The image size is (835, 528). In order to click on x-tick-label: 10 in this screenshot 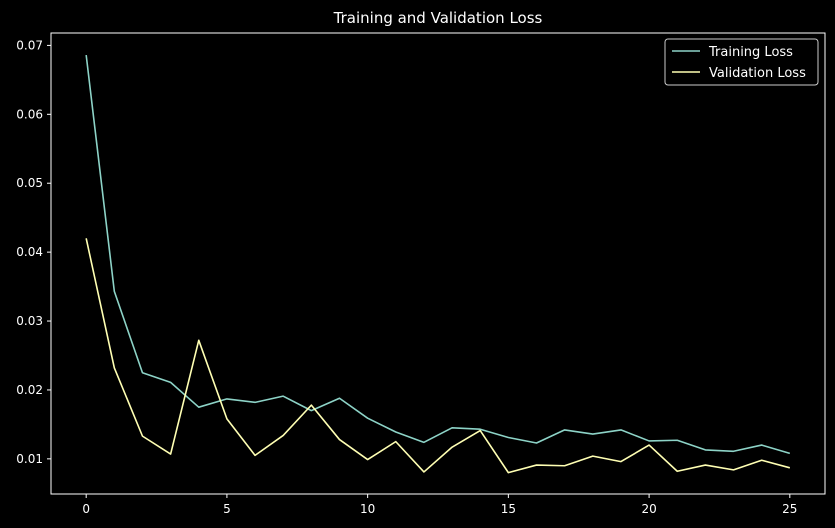, I will do `click(367, 509)`.